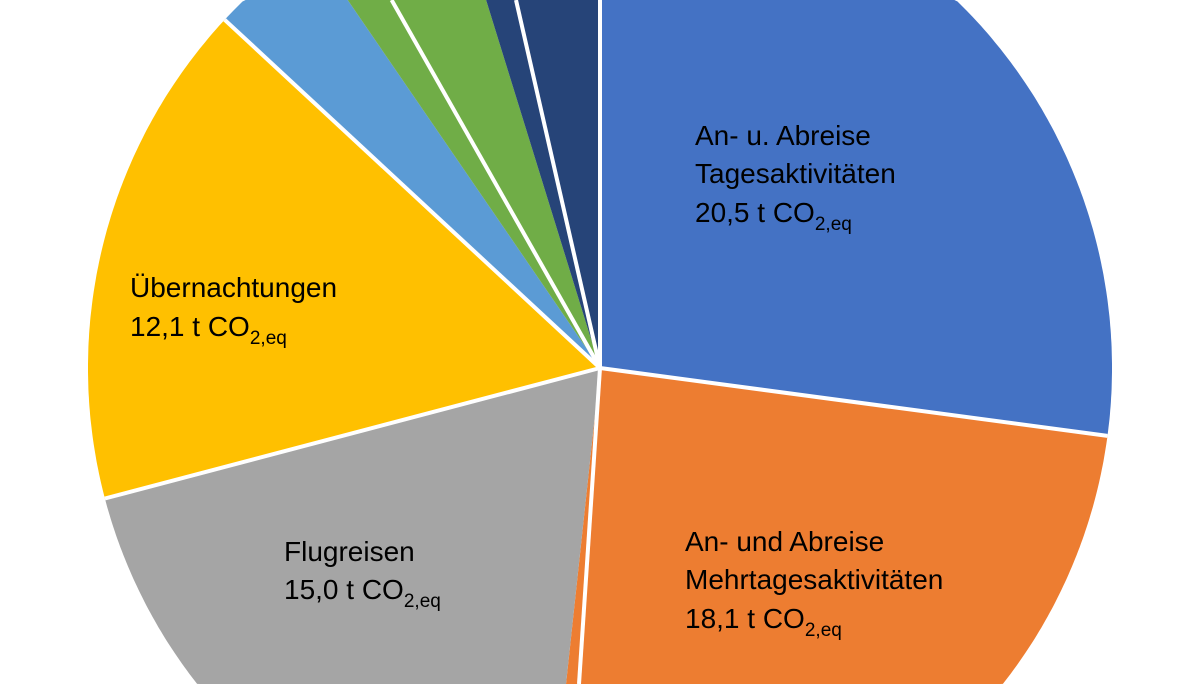 The image size is (1200, 684). What do you see at coordinates (237, 310) in the screenshot?
I see `label-uebernachtungen: Übernachtungen 12,1 t CO2,eq` at bounding box center [237, 310].